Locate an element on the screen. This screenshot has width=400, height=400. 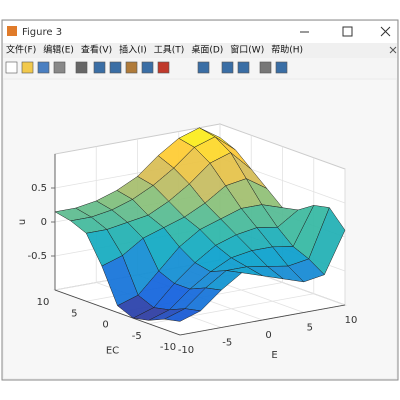
app-icon is located at coordinates (12, 31).